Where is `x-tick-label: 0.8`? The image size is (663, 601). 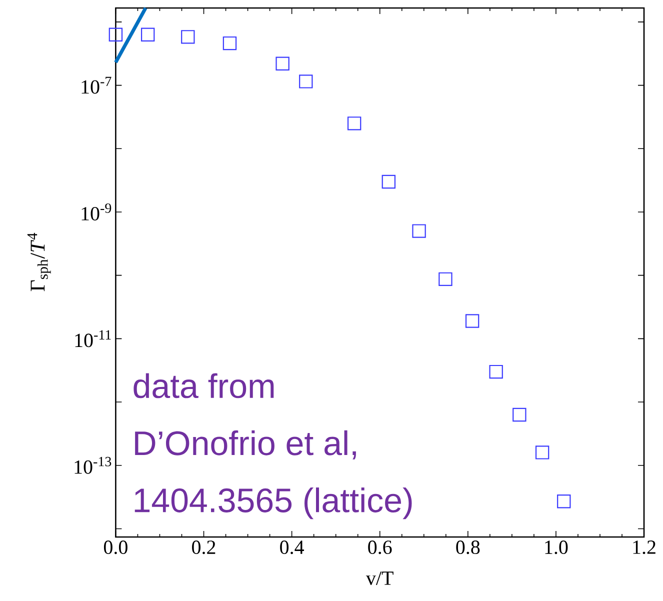 x-tick-label: 0.8 is located at coordinates (468, 547).